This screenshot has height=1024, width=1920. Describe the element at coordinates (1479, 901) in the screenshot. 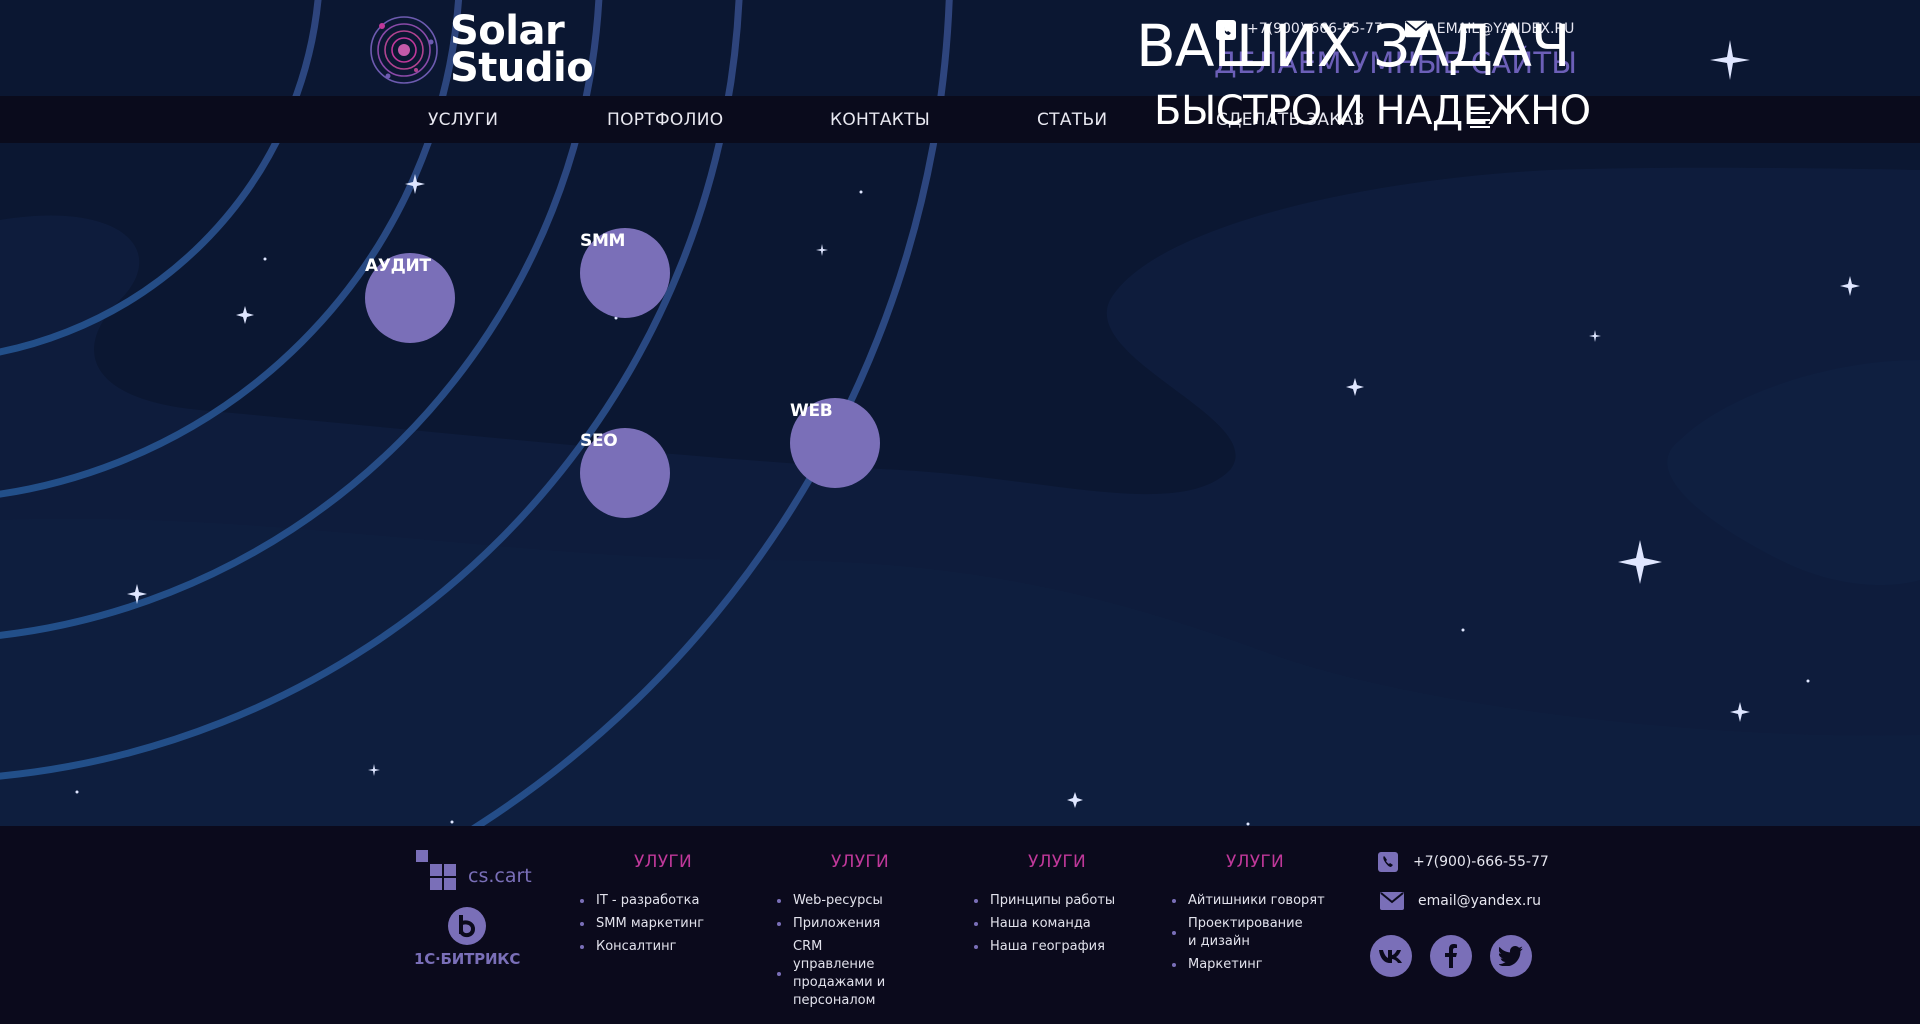

I see `footer-email-text: email@yandex.ru` at that location.